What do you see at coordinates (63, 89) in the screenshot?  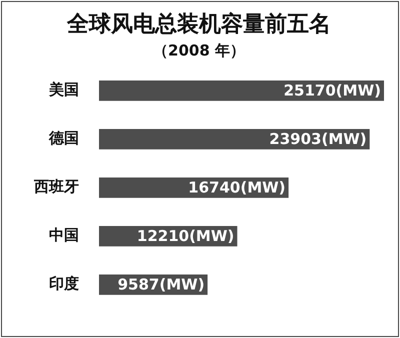 I see `y-tick-label: 美国` at bounding box center [63, 89].